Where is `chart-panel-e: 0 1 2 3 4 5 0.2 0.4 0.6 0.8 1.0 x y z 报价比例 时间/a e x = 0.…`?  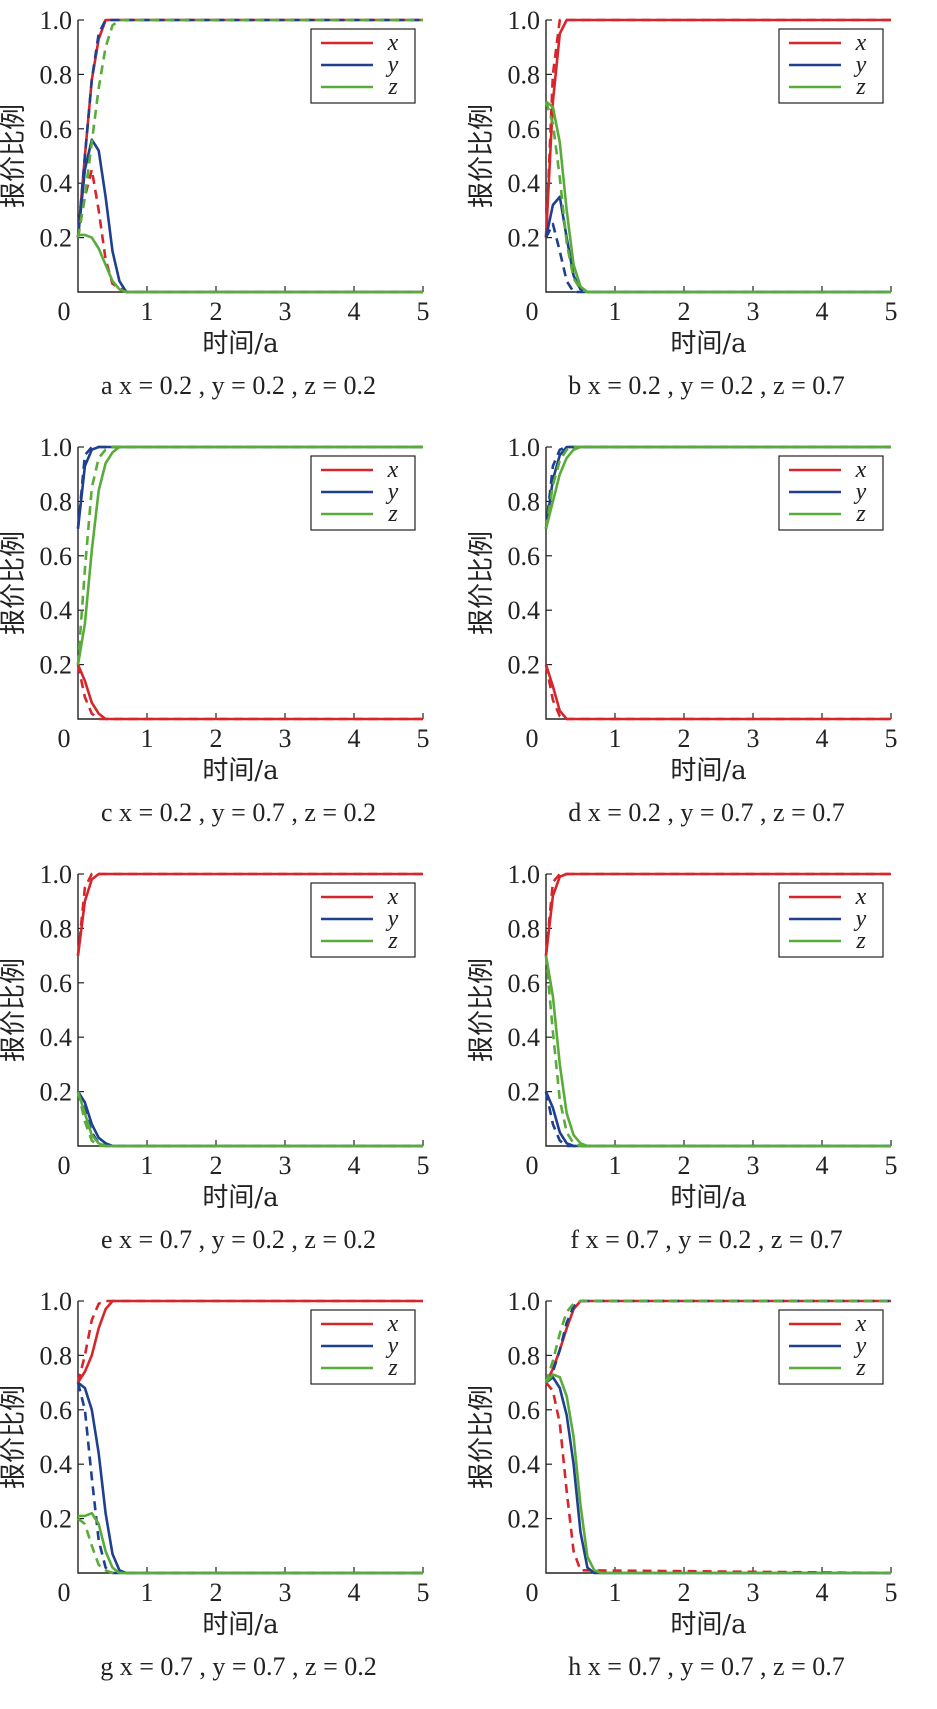 chart-panel-e: 0 1 2 3 4 5 0.2 0.4 0.6 0.8 1.0 x y z 报价比例 时间/a e x = 0.… is located at coordinates (234, 1067).